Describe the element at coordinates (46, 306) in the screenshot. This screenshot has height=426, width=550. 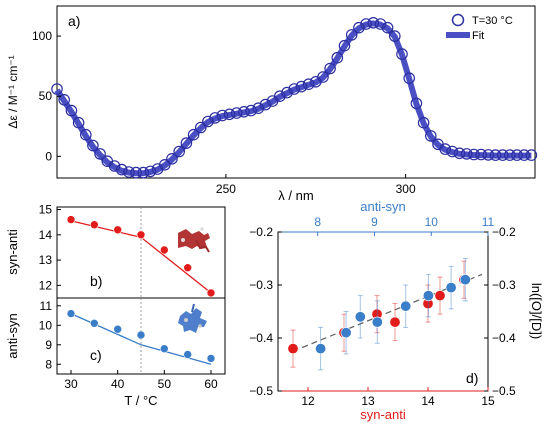
I see `y-tick-label: 11` at that location.